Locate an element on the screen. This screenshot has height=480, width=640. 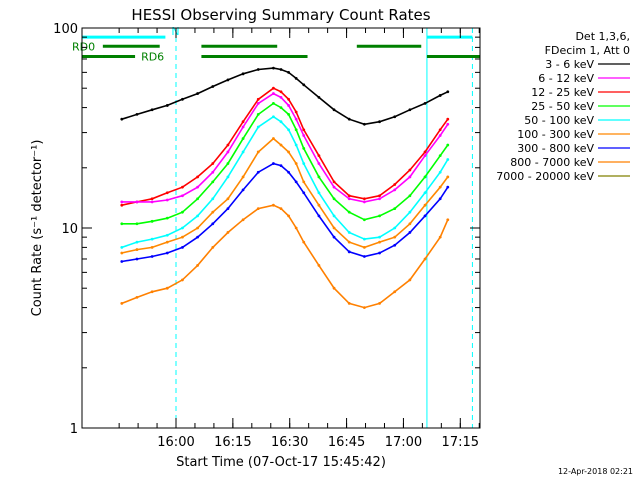
legend-label: 12 - 25 keV is located at coordinates (562, 92).